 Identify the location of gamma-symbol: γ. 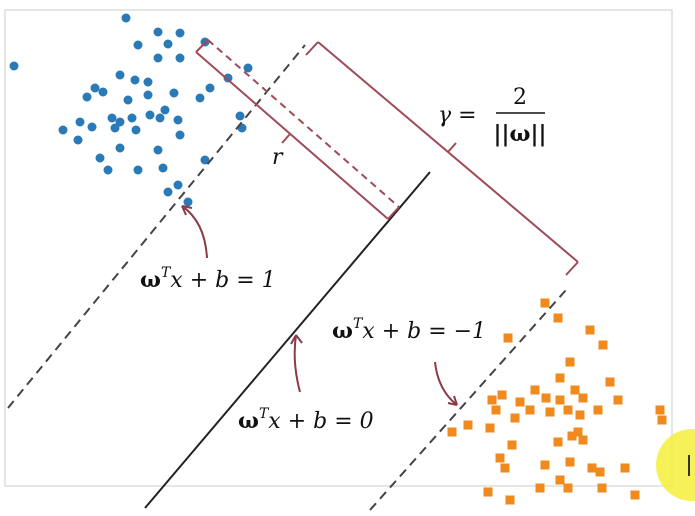
(445, 115).